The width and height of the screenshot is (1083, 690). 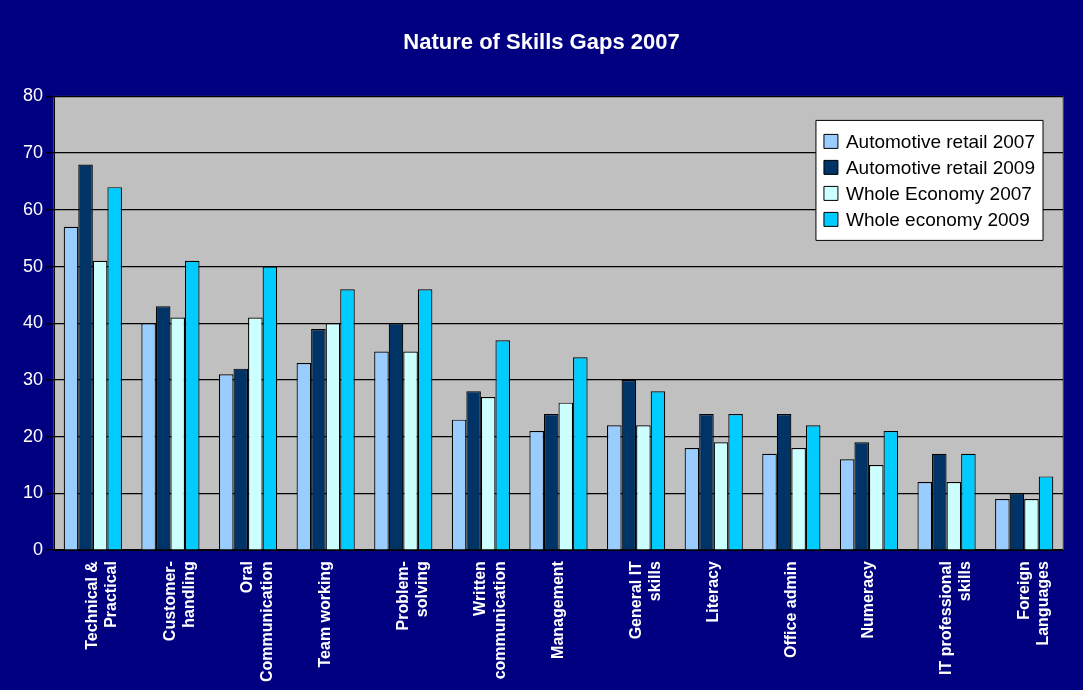 What do you see at coordinates (33, 435) in the screenshot?
I see `y-tick-label: 20` at bounding box center [33, 435].